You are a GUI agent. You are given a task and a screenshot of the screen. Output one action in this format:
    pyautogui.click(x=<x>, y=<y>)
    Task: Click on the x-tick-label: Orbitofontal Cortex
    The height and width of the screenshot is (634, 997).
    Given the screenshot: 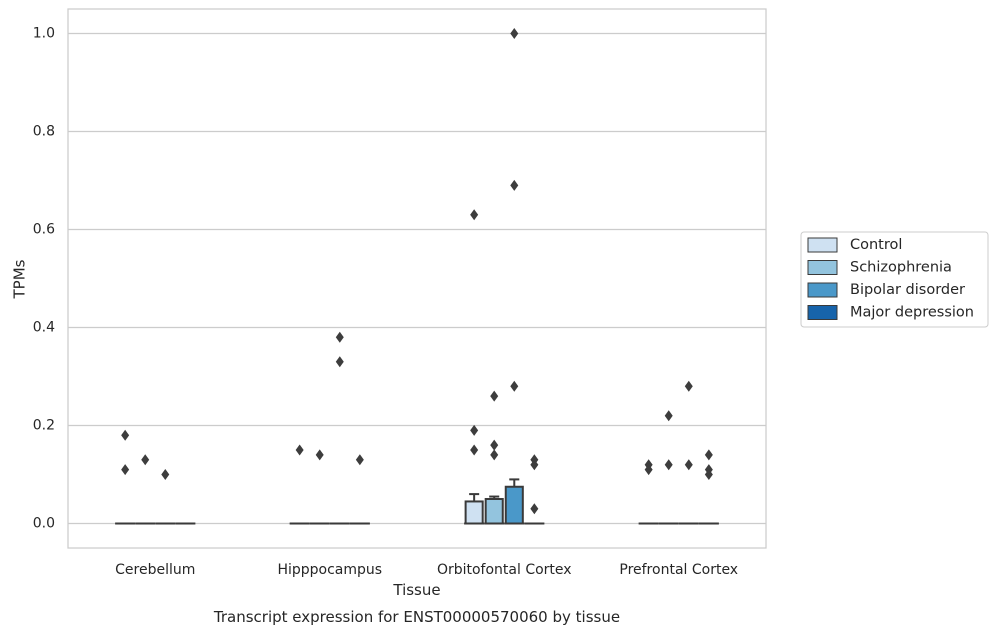 What is the action you would take?
    pyautogui.click(x=504, y=570)
    